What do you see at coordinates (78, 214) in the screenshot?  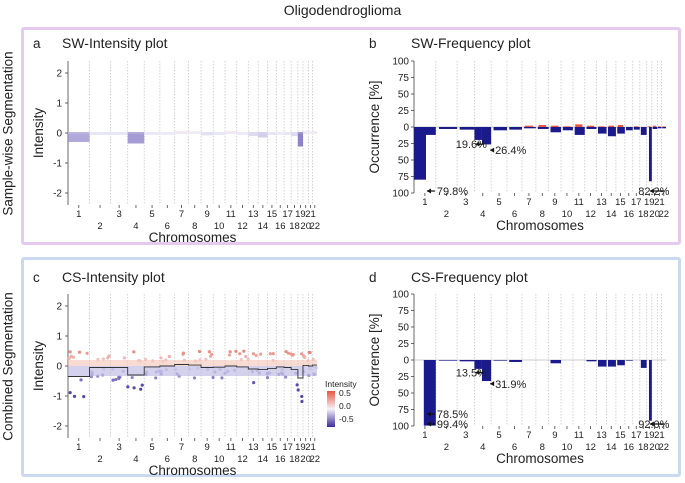 I see `chart-a-xtick-label-1: 1` at bounding box center [78, 214].